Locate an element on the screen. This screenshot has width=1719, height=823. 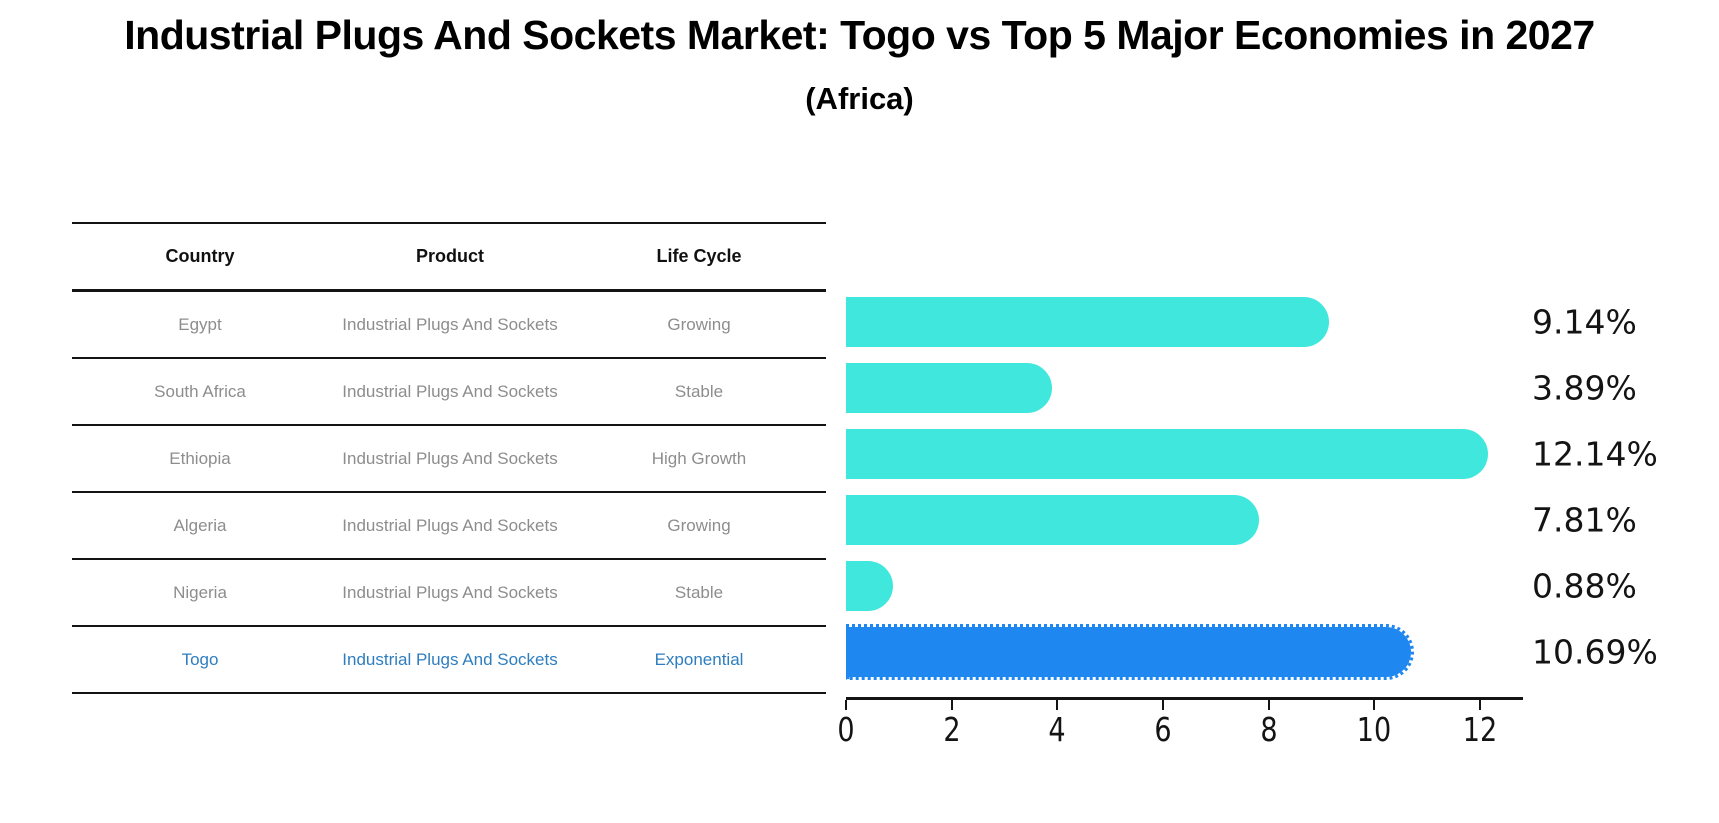
bar-value-label: 10.69% is located at coordinates (1595, 652).